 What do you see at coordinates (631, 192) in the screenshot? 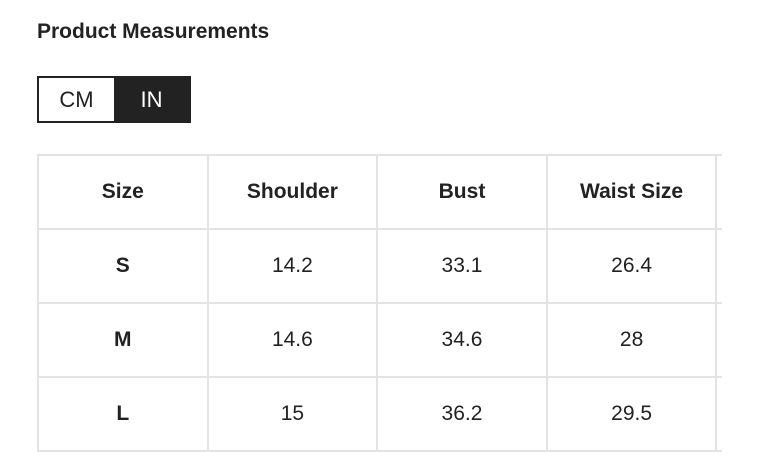
I see `header-waist-size: Waist Size` at bounding box center [631, 192].